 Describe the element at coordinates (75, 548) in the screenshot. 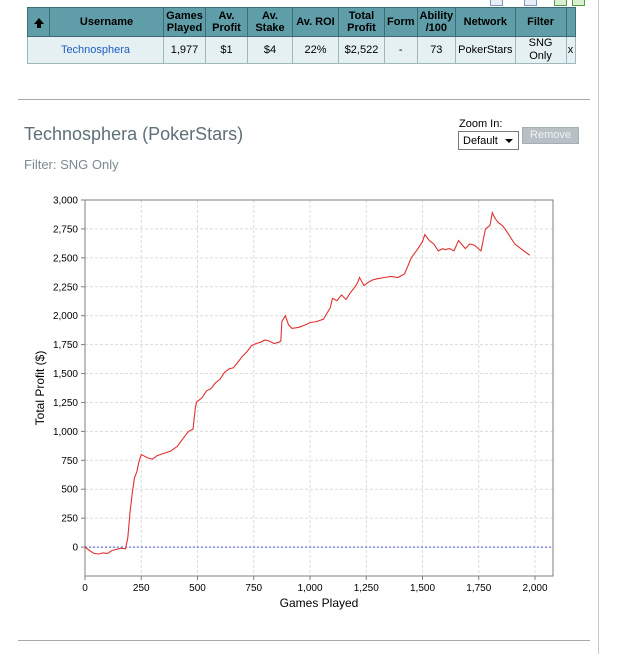

I see `y-tick-label: 0` at that location.